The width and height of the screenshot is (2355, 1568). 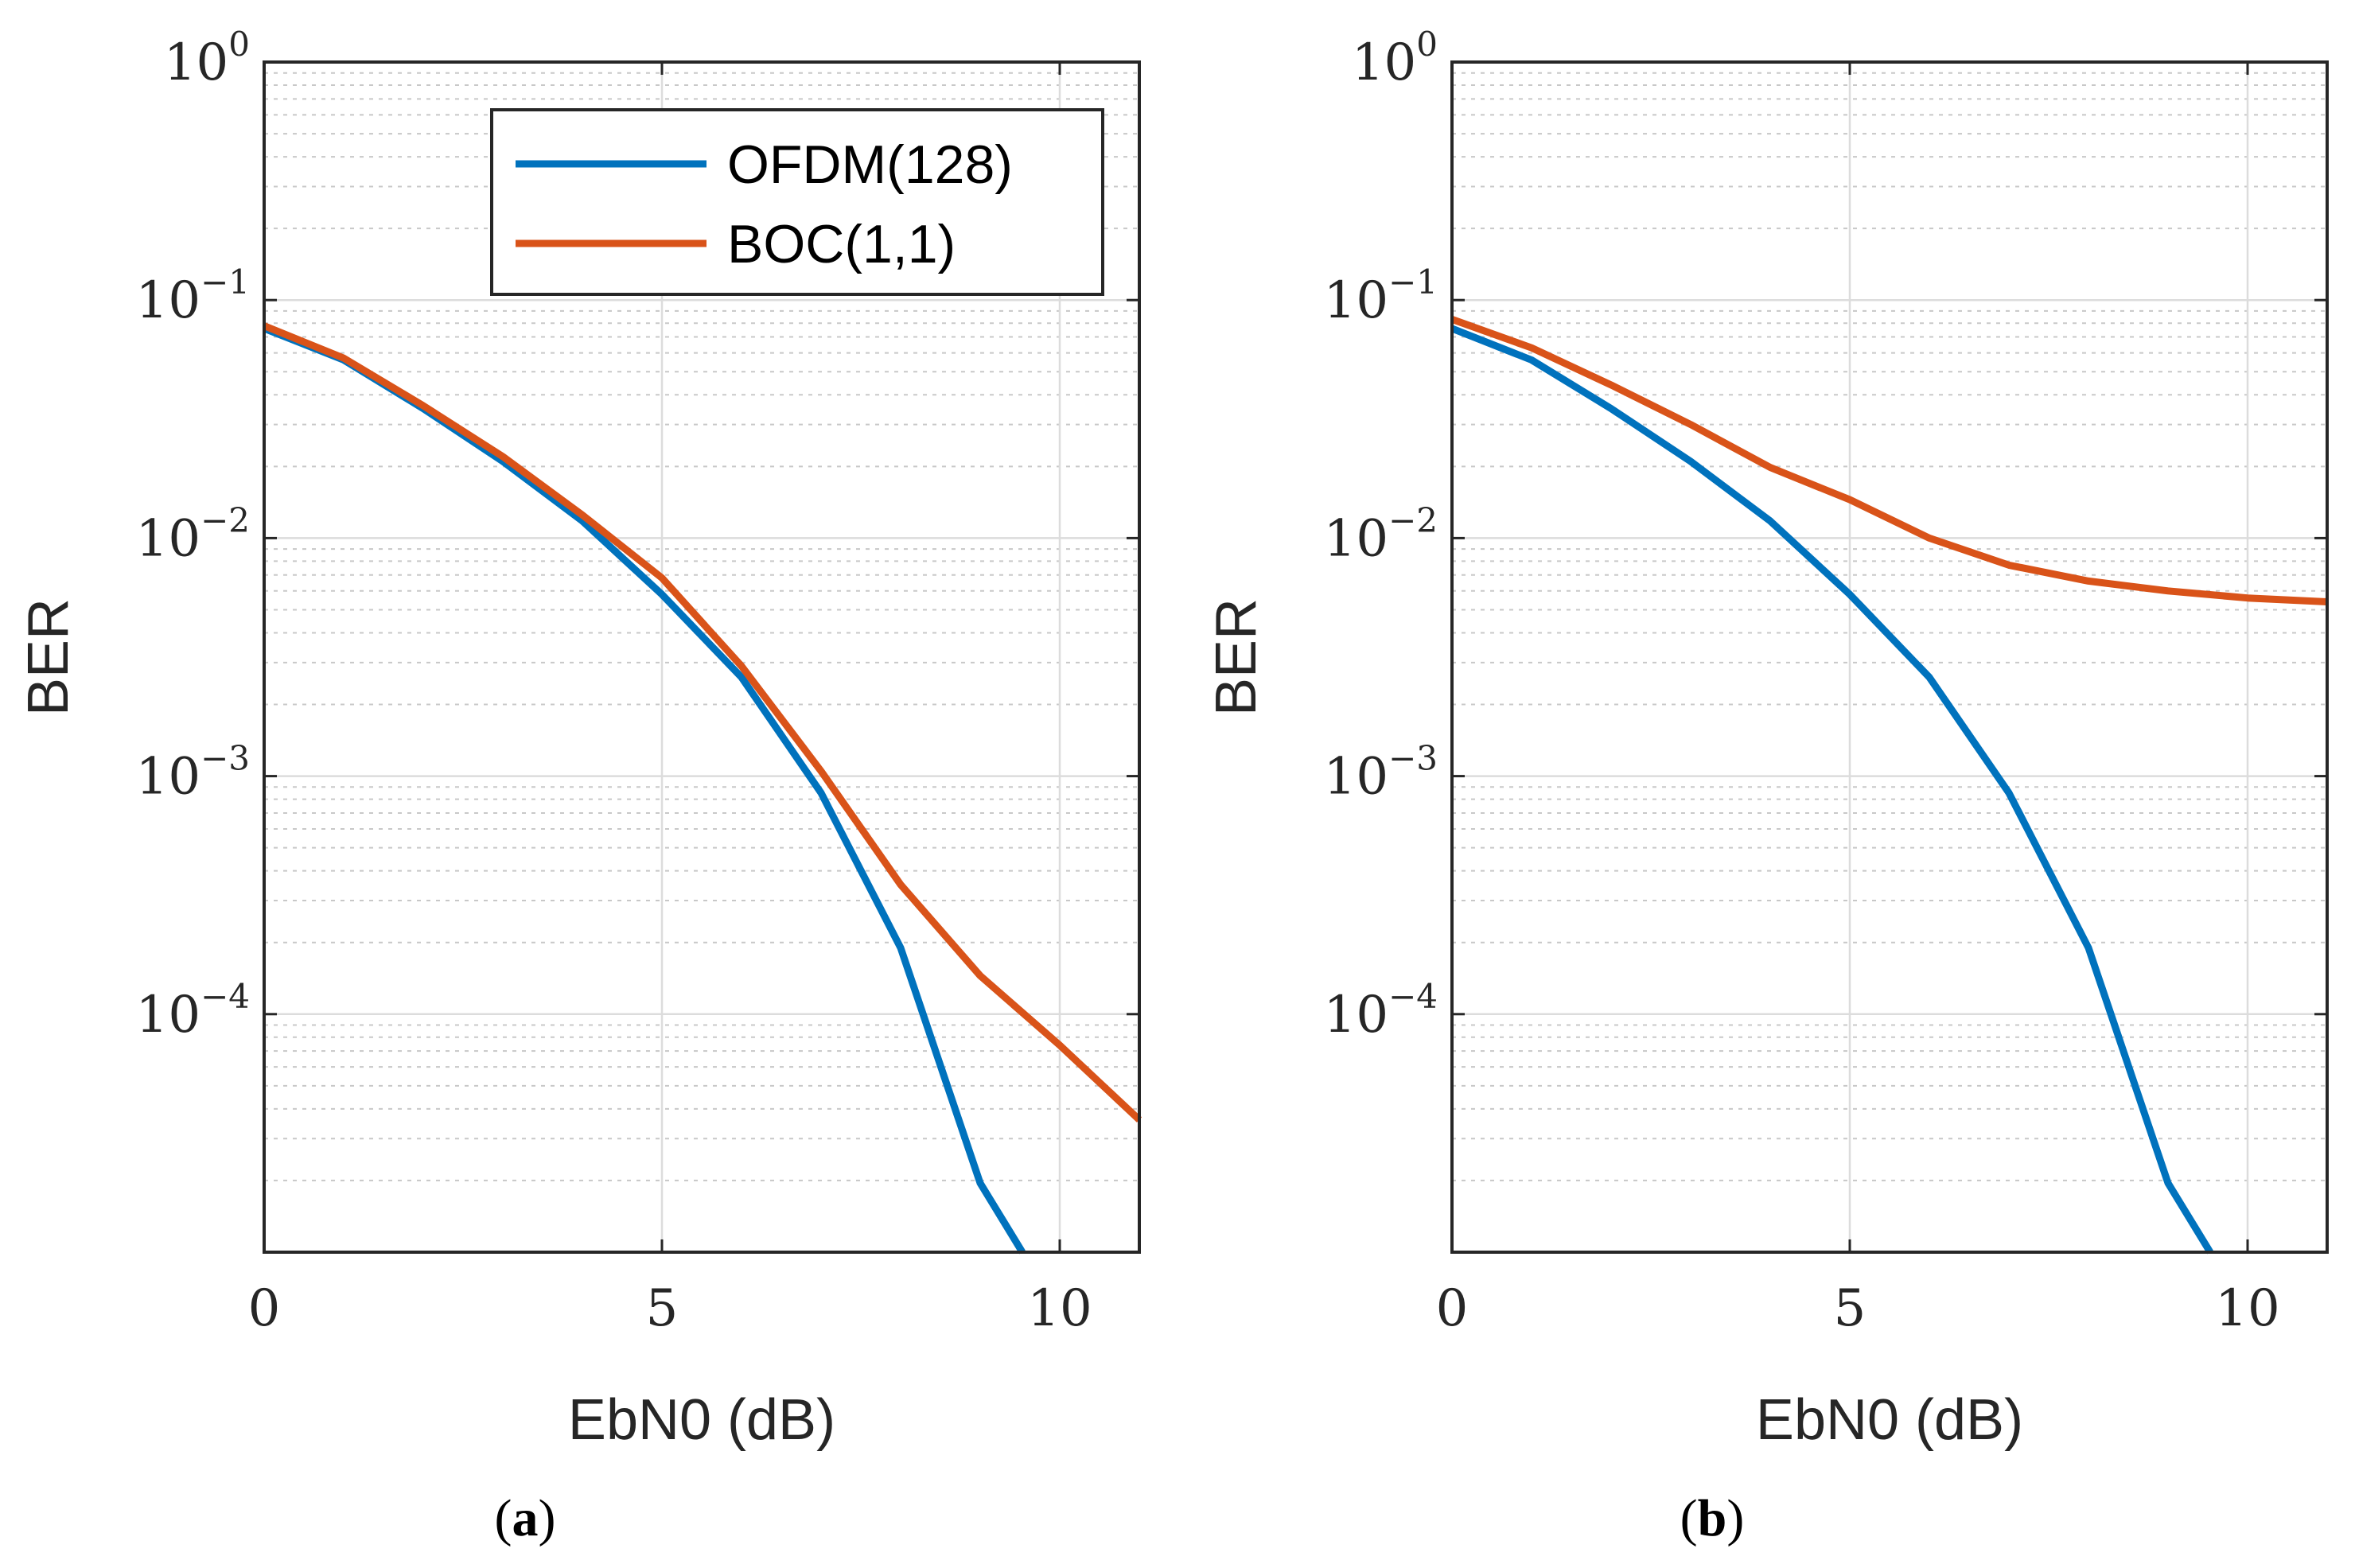 I want to click on panel-caption: (b), so click(x=1712, y=1518).